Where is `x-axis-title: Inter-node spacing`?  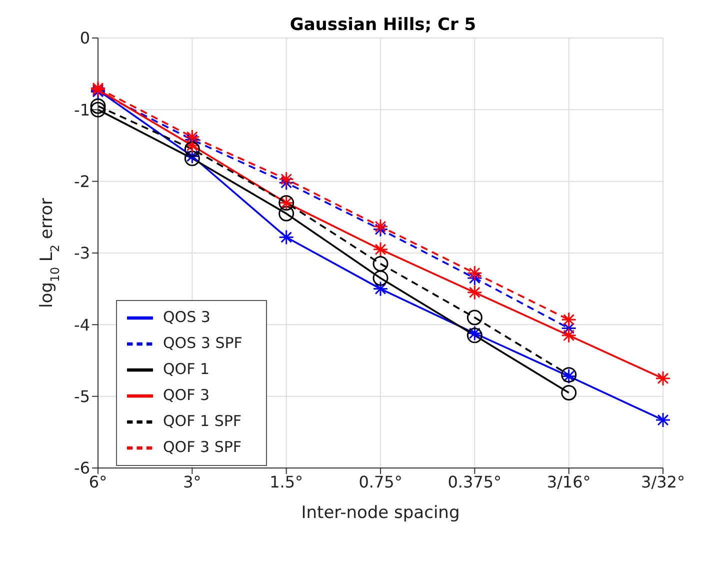 x-axis-title: Inter-node spacing is located at coordinates (380, 513).